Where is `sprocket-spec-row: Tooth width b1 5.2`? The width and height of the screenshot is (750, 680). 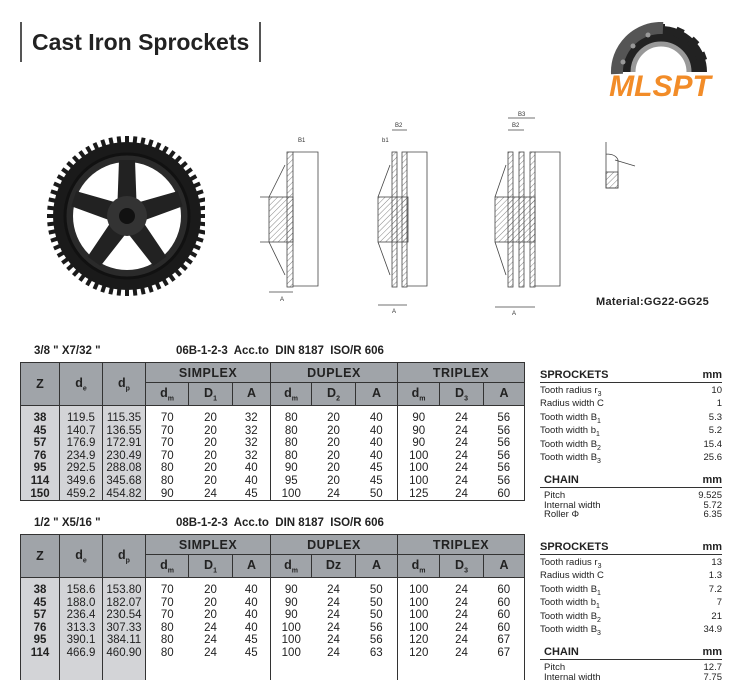
sprocket-spec-row: Tooth width b1 5.2 is located at coordinates (631, 432).